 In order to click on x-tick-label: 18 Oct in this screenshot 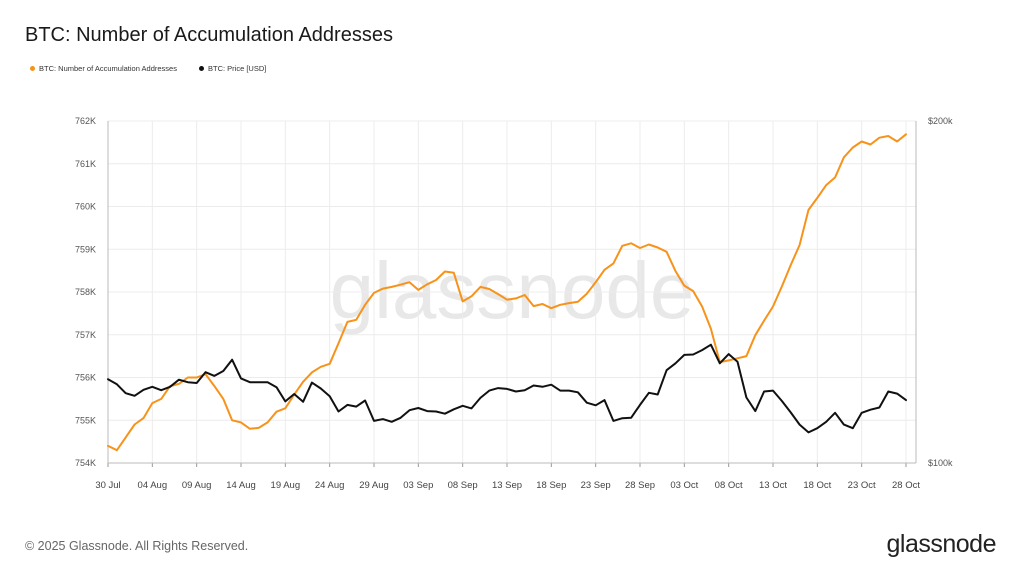, I will do `click(817, 485)`.